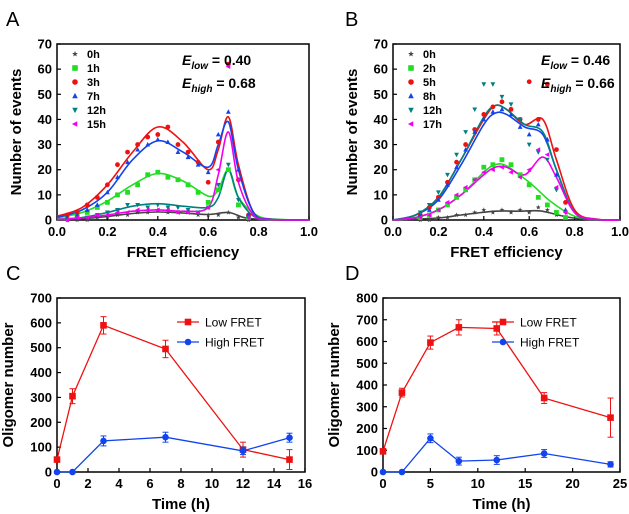 Image resolution: width=629 pixels, height=514 pixels. What do you see at coordinates (351, 20) in the screenshot?
I see `panel-letter-b: B` at bounding box center [351, 20].